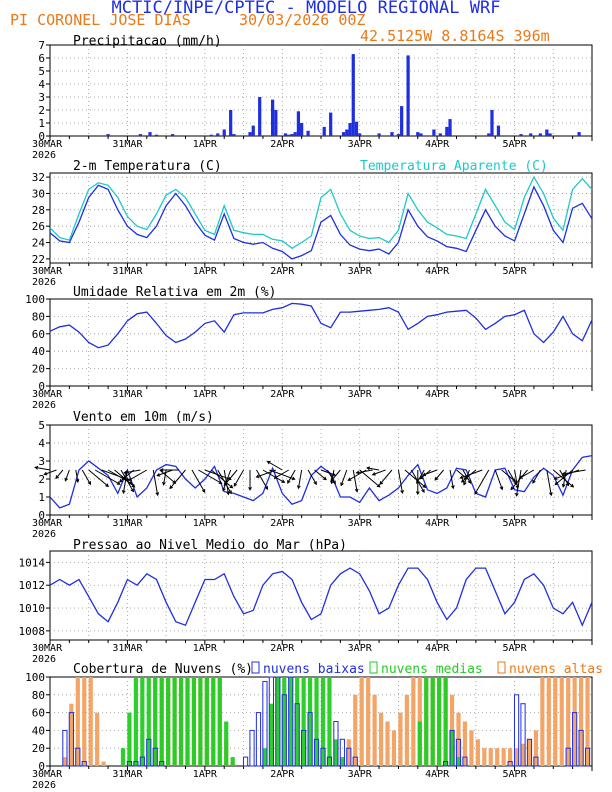 The image size is (612, 792). What do you see at coordinates (38, 193) in the screenshot?
I see `temp-ytick-label: 30` at bounding box center [38, 193].